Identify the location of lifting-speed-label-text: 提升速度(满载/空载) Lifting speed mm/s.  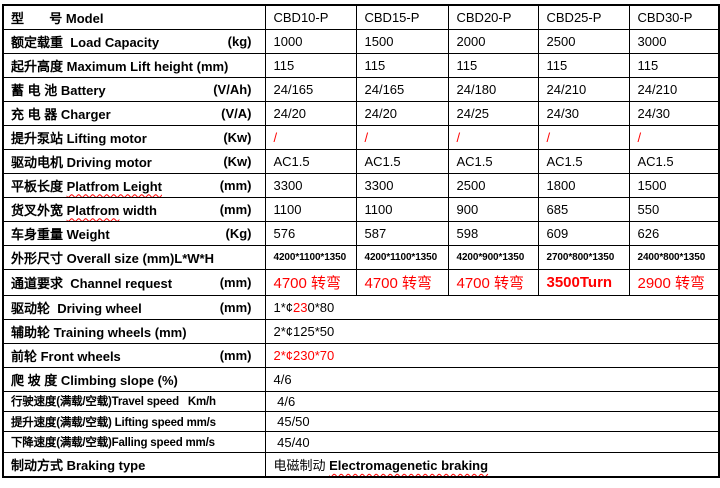
(113, 422).